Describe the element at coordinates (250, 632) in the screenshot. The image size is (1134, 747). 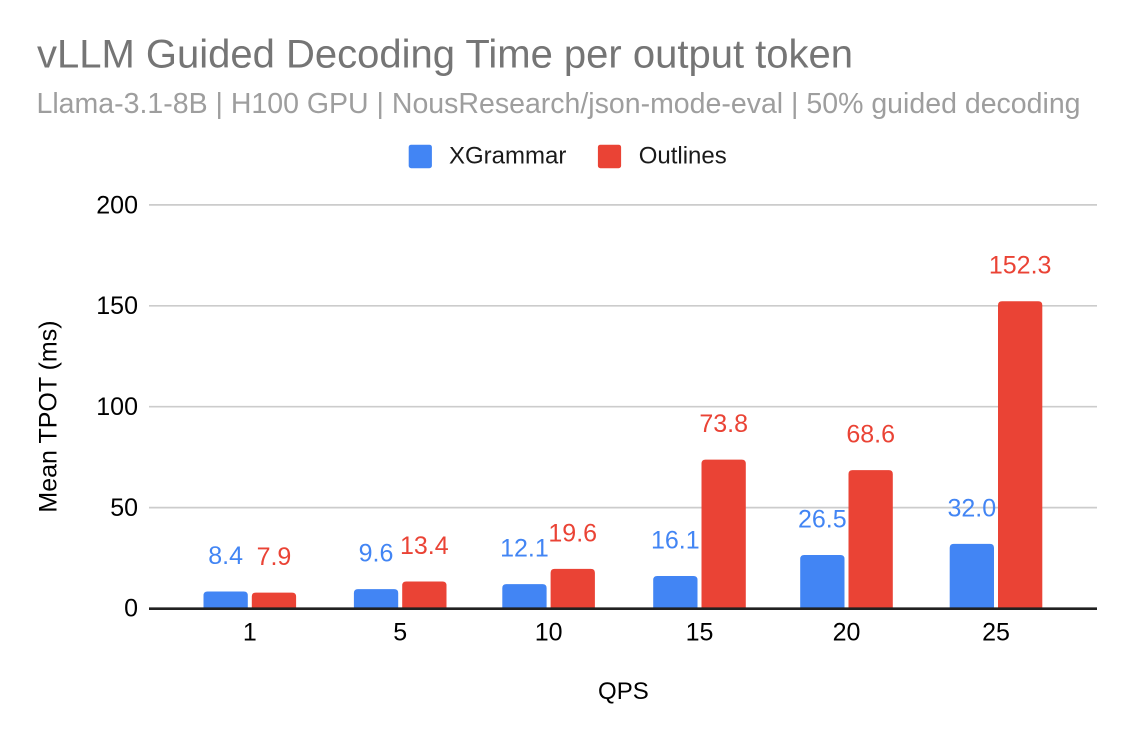
I see `svg-text: 1` at that location.